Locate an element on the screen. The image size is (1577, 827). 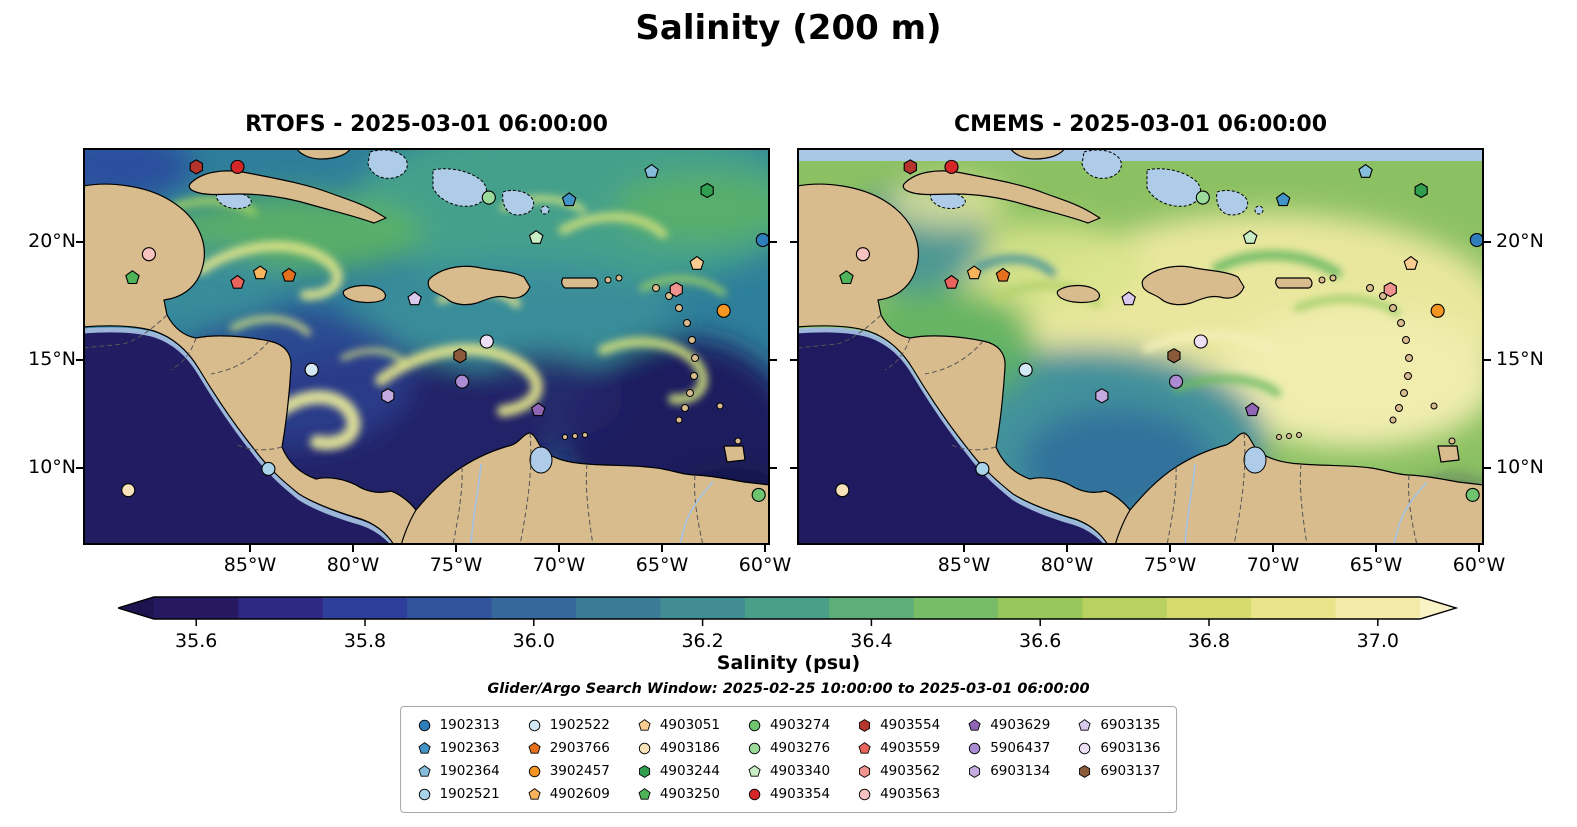
legend-item: 4903051 is located at coordinates (678, 725).